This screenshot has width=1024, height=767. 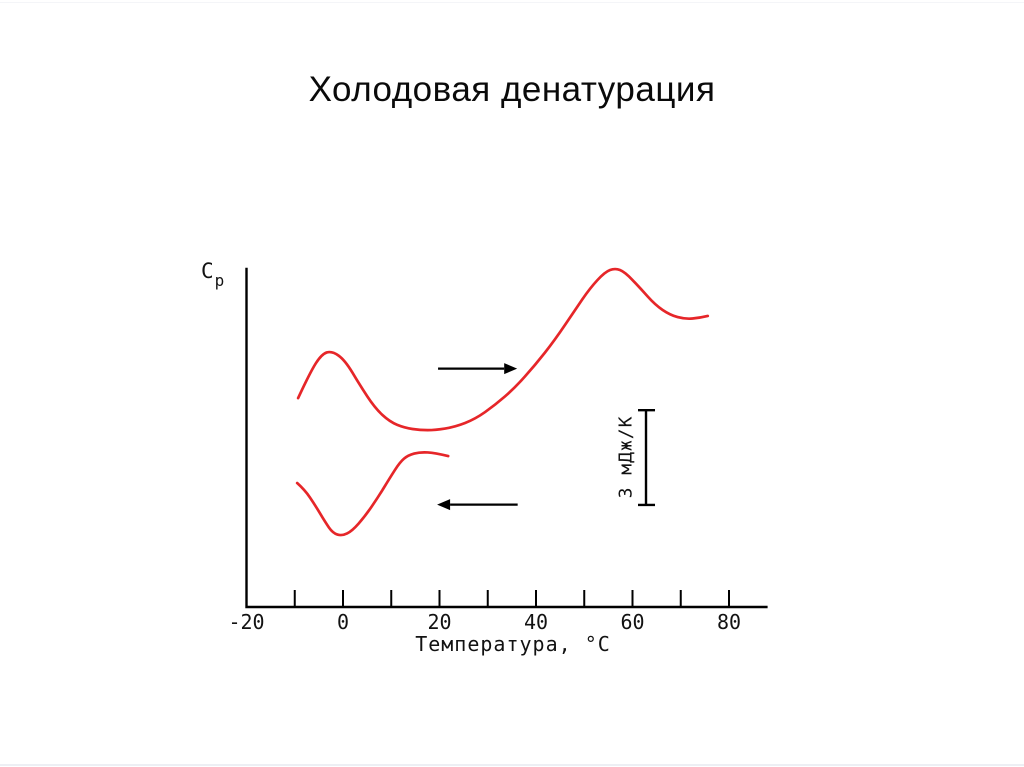 I want to click on scale-bar-label: 3 мДж/К, so click(x=626, y=457).